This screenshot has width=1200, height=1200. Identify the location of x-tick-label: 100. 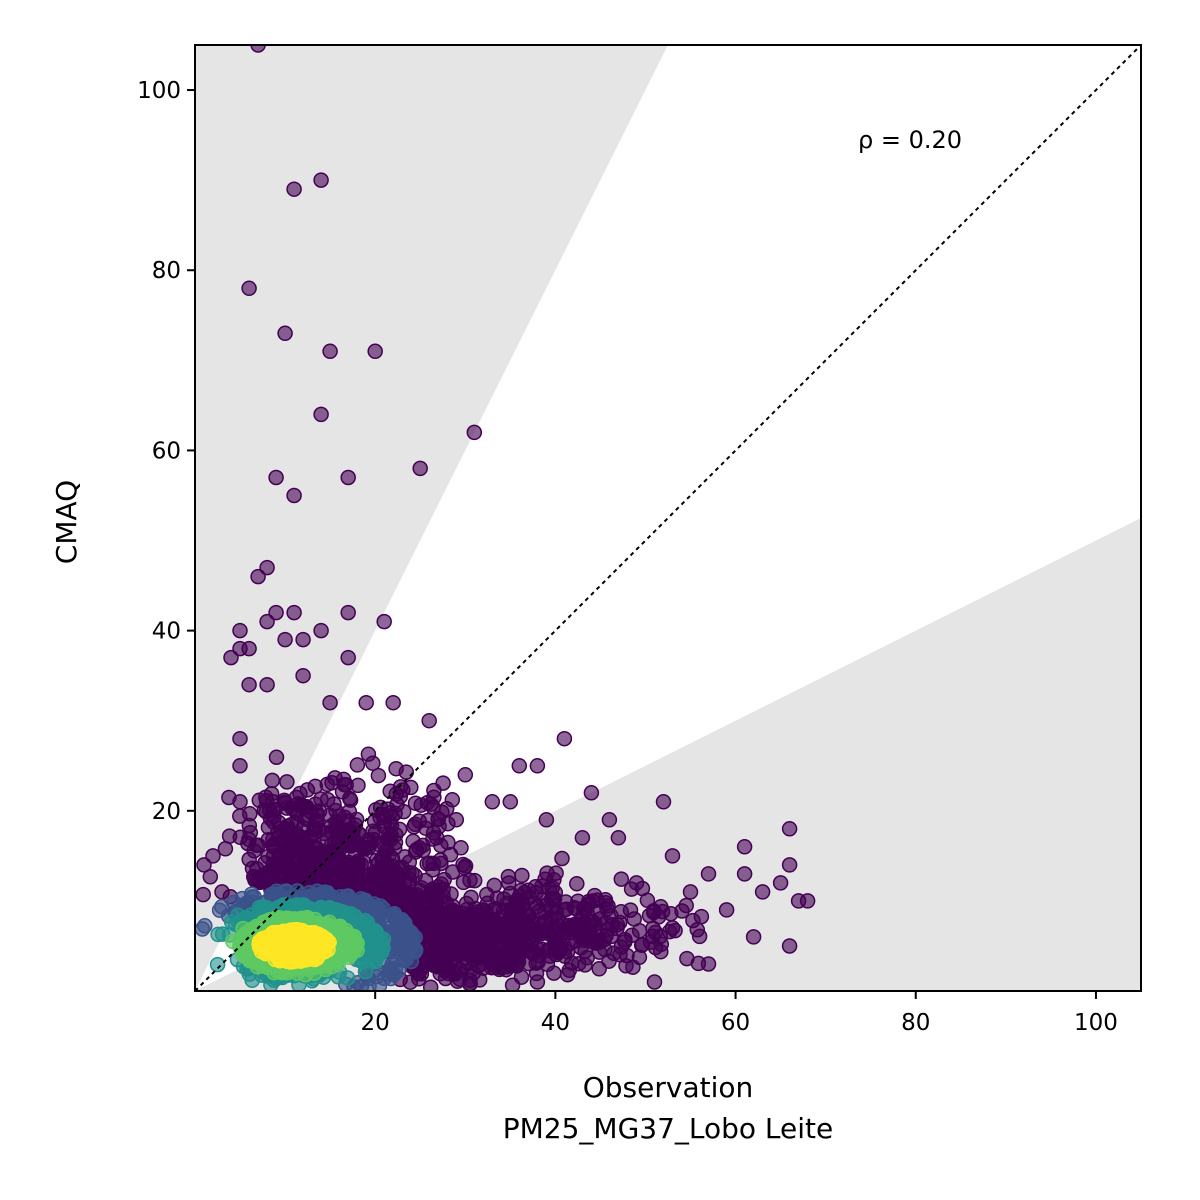
(1096, 1023).